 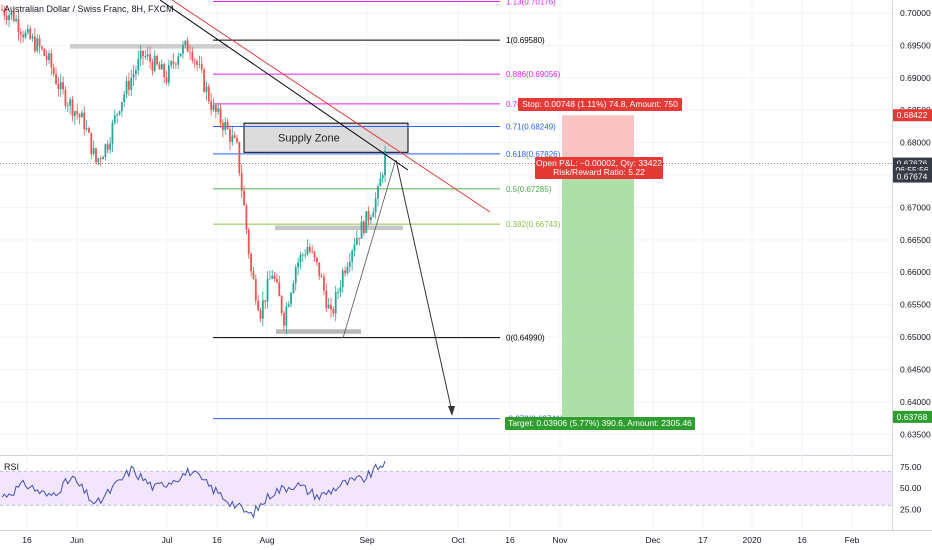 I want to click on price-tag-label: 0.63768, so click(x=912, y=417).